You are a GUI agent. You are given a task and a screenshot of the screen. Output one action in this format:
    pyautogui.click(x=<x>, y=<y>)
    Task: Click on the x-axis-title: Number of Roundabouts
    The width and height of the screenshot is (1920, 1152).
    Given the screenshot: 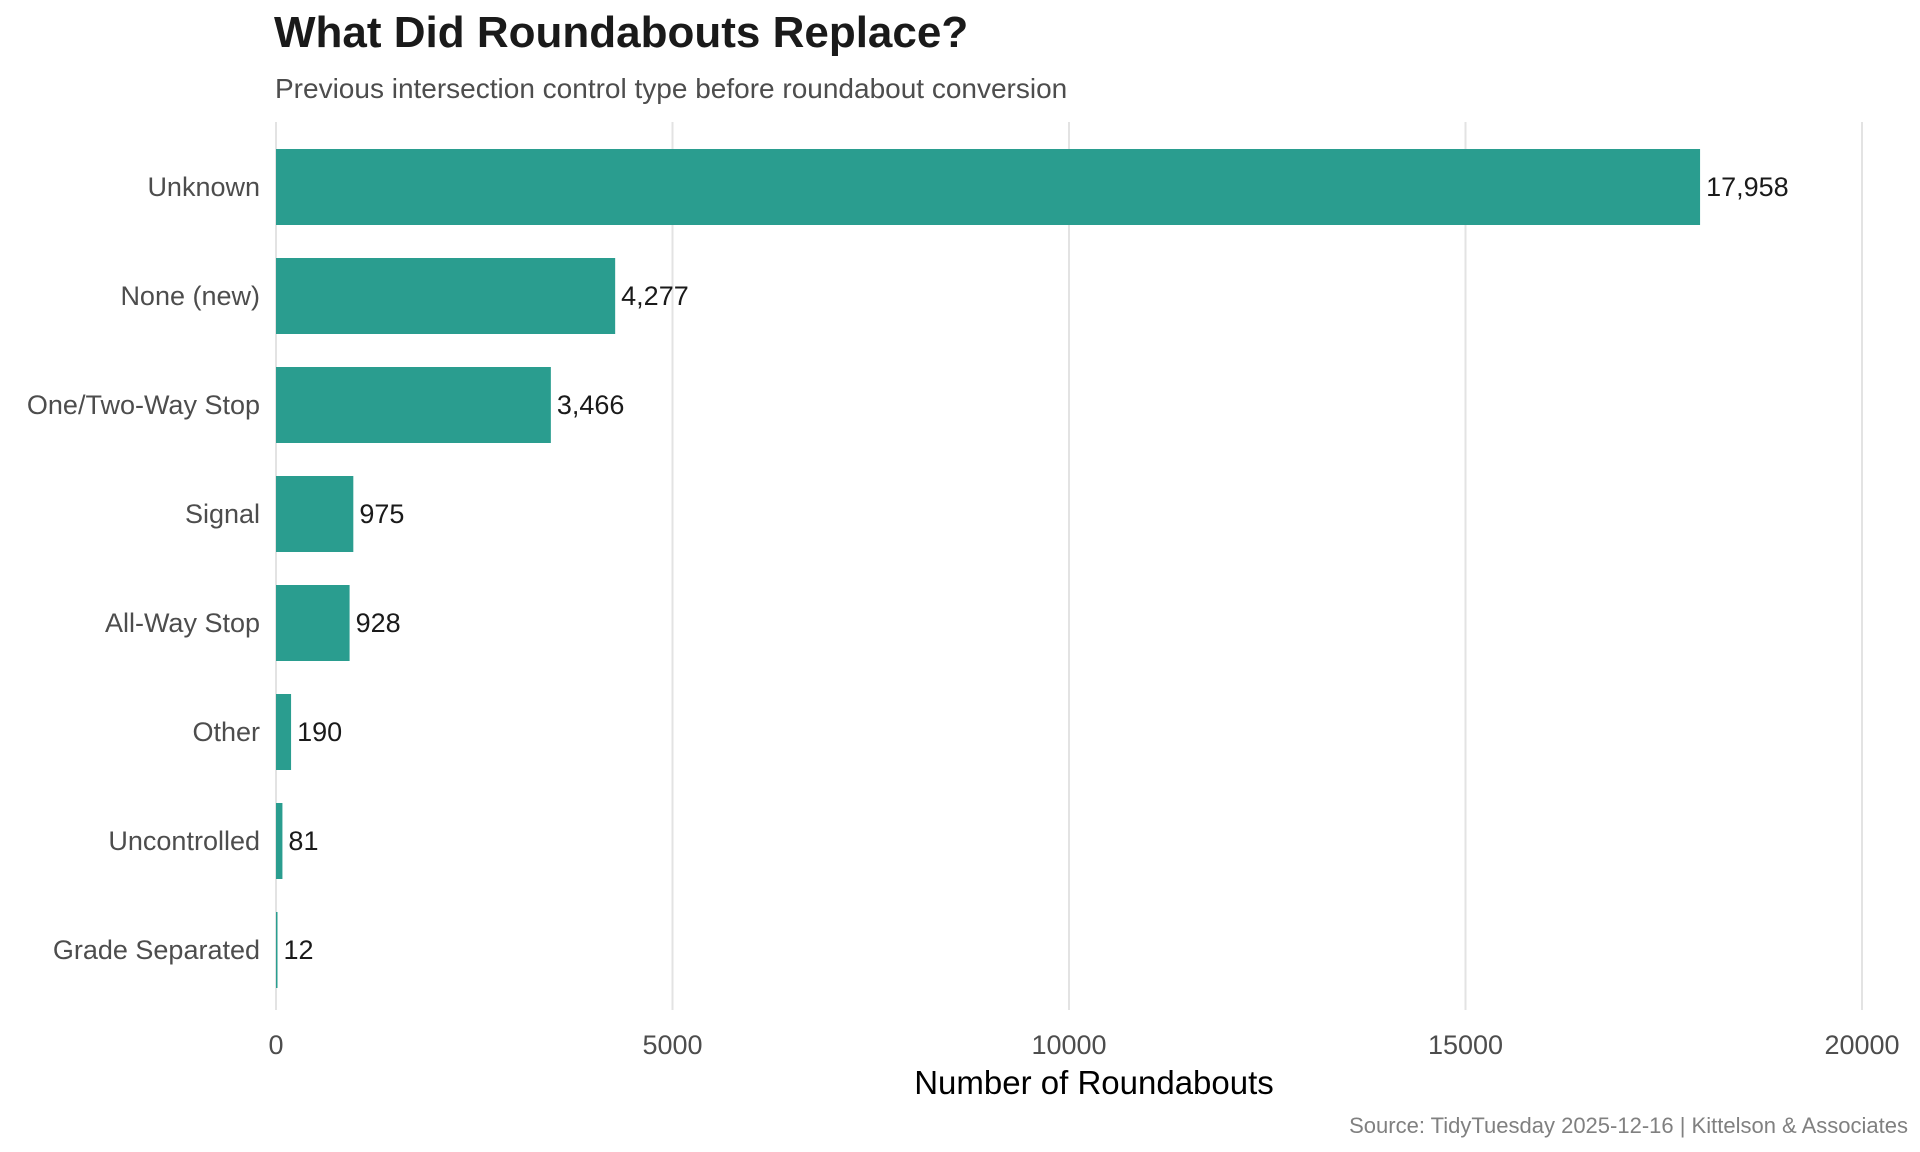 What is the action you would take?
    pyautogui.click(x=1094, y=1082)
    